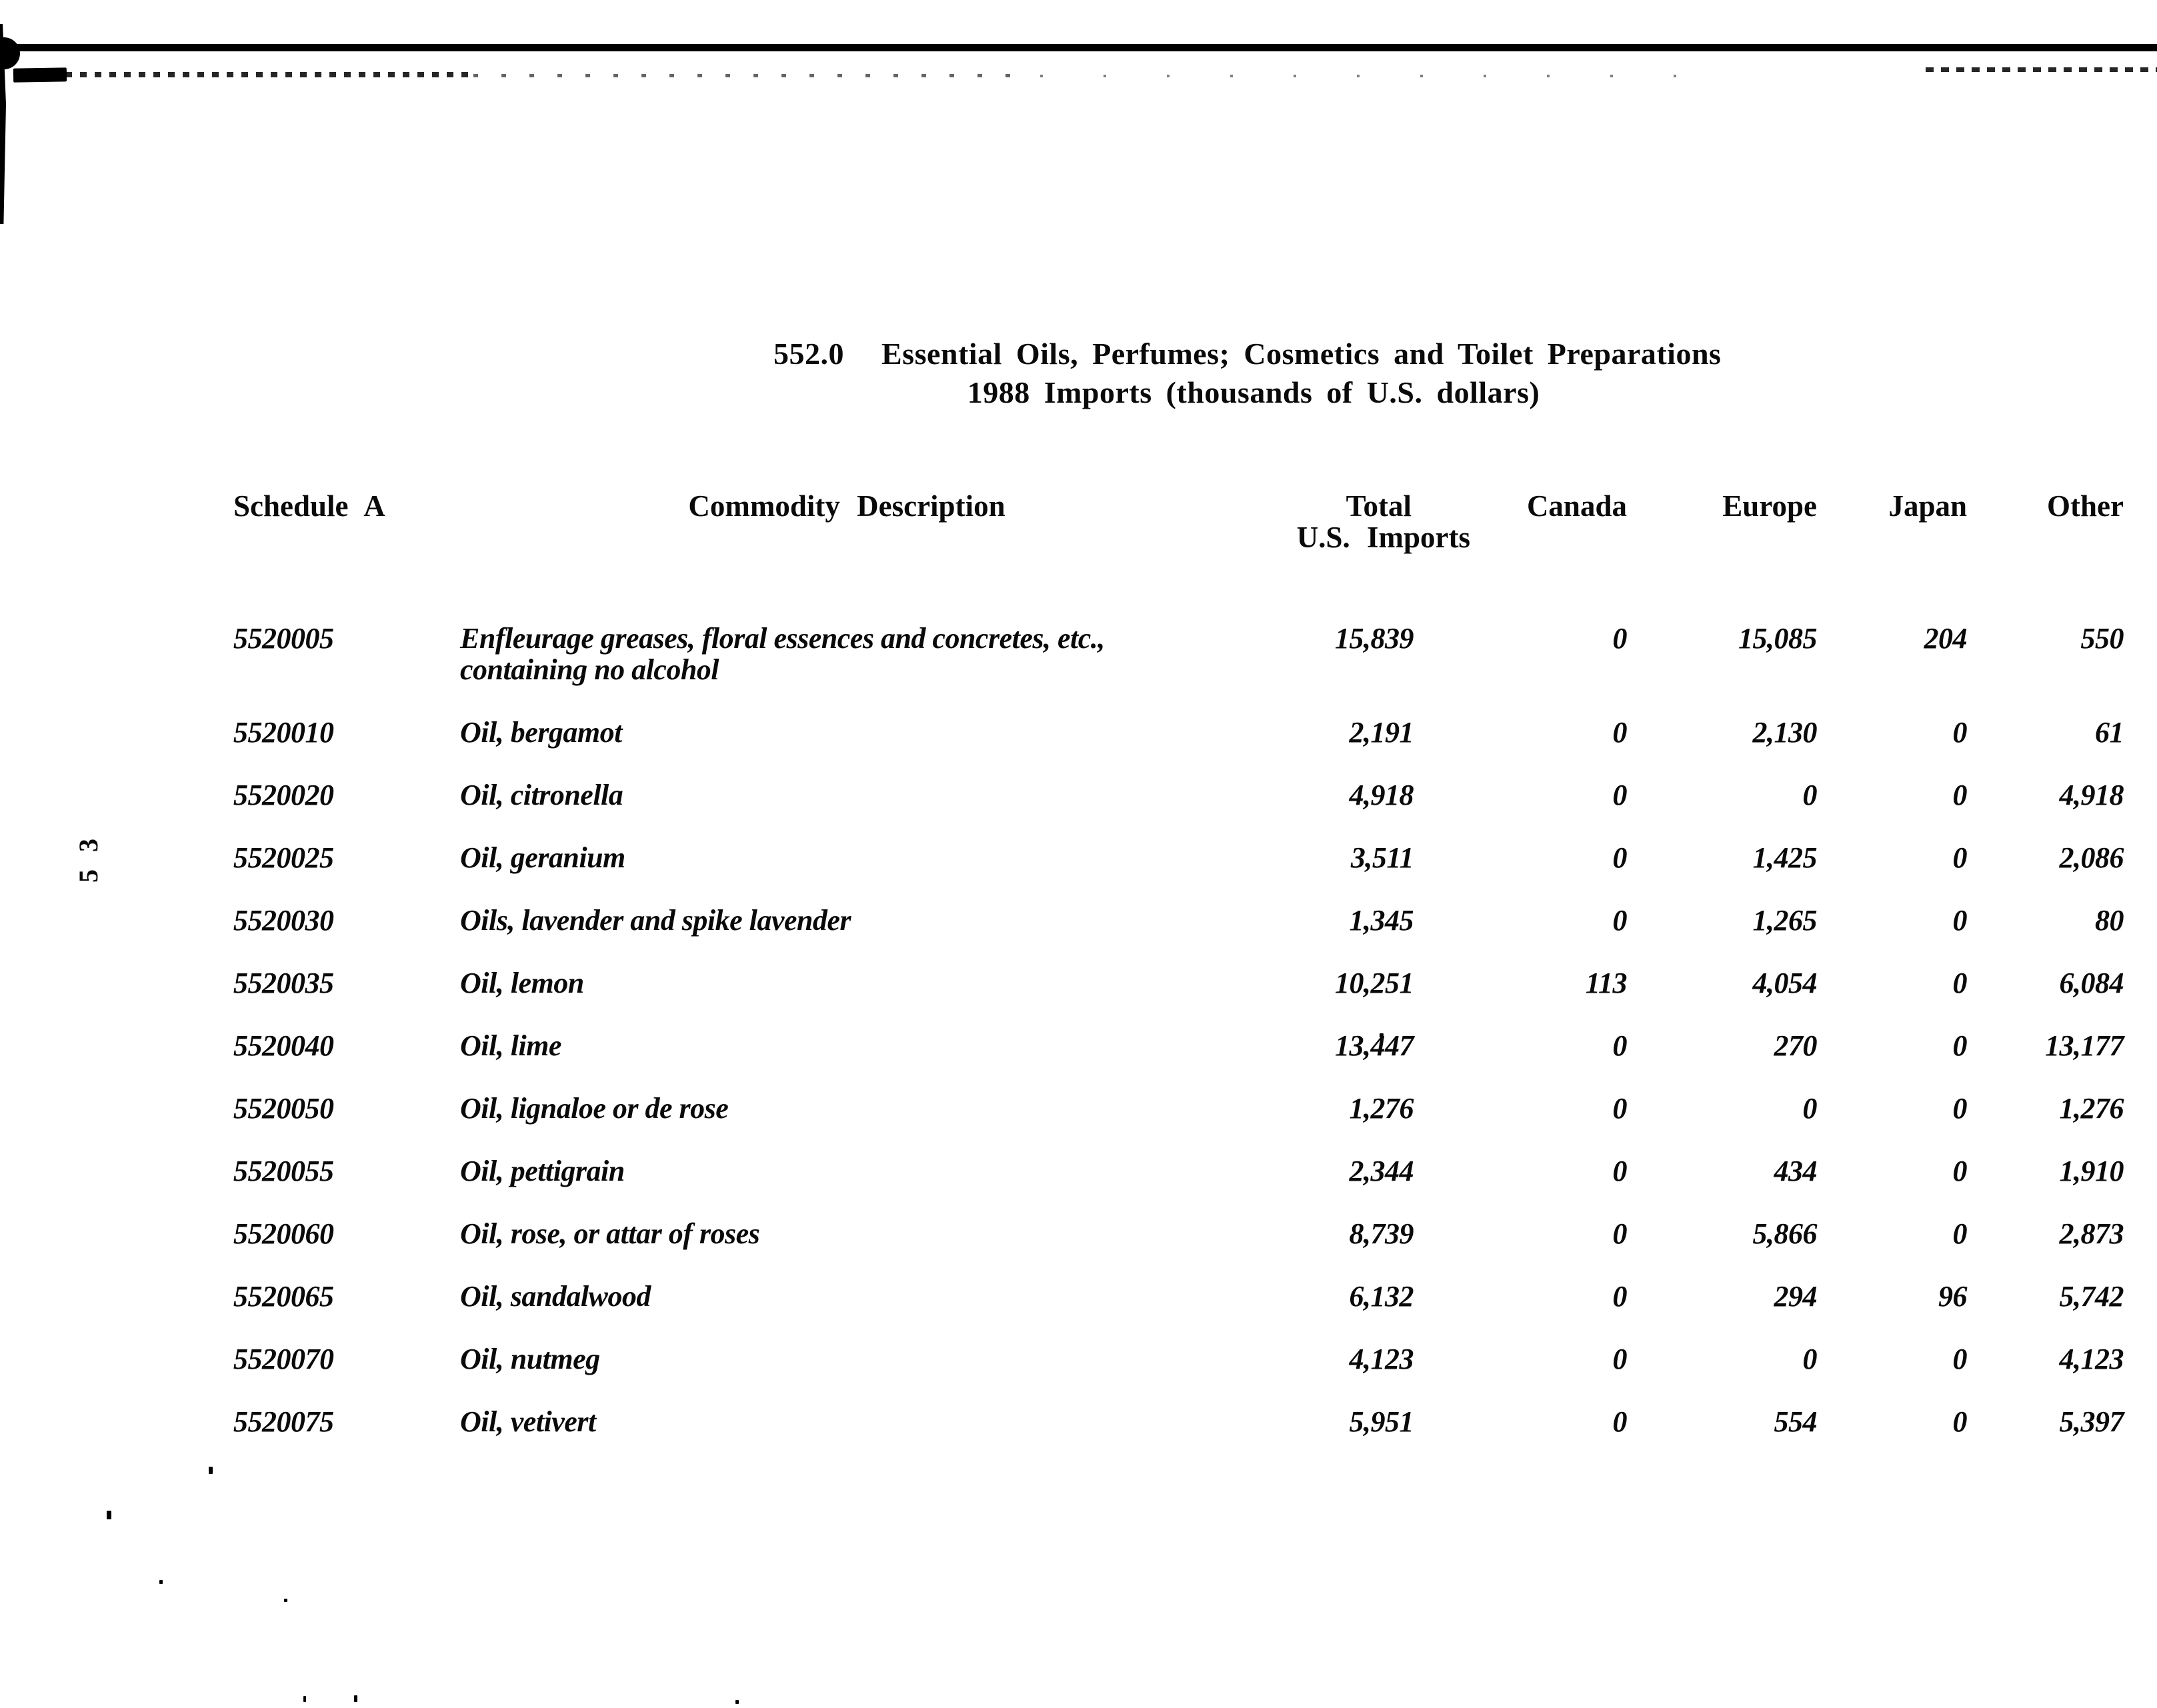 The width and height of the screenshot is (2157, 1708). What do you see at coordinates (543, 857) in the screenshot?
I see `commodity-description: Oil, geranium` at bounding box center [543, 857].